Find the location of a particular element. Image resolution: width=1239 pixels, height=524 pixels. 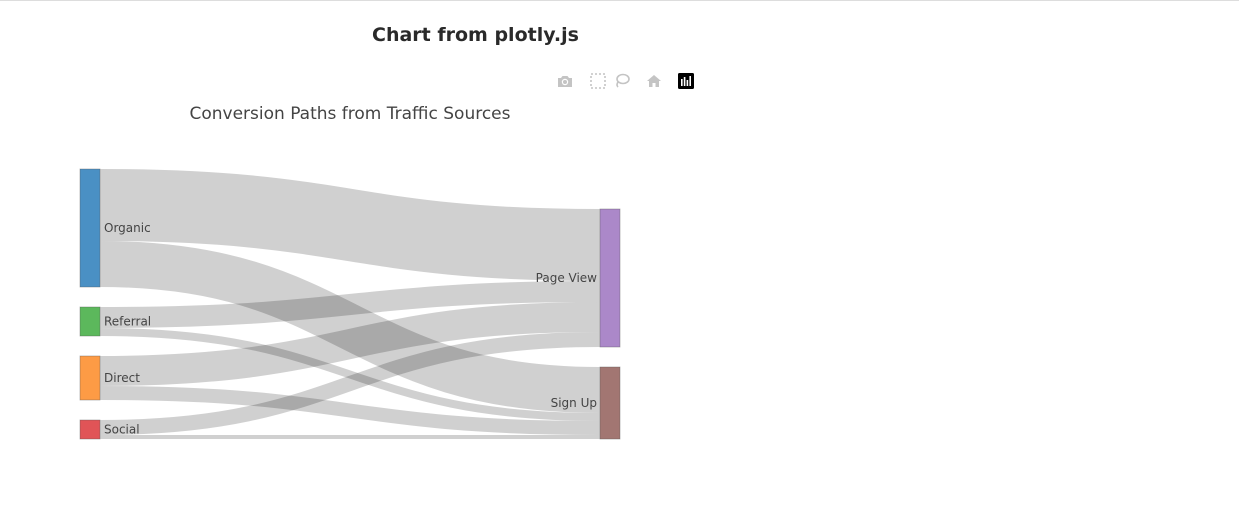

sankey-link-organic-to-page-view is located at coordinates (350, 225).